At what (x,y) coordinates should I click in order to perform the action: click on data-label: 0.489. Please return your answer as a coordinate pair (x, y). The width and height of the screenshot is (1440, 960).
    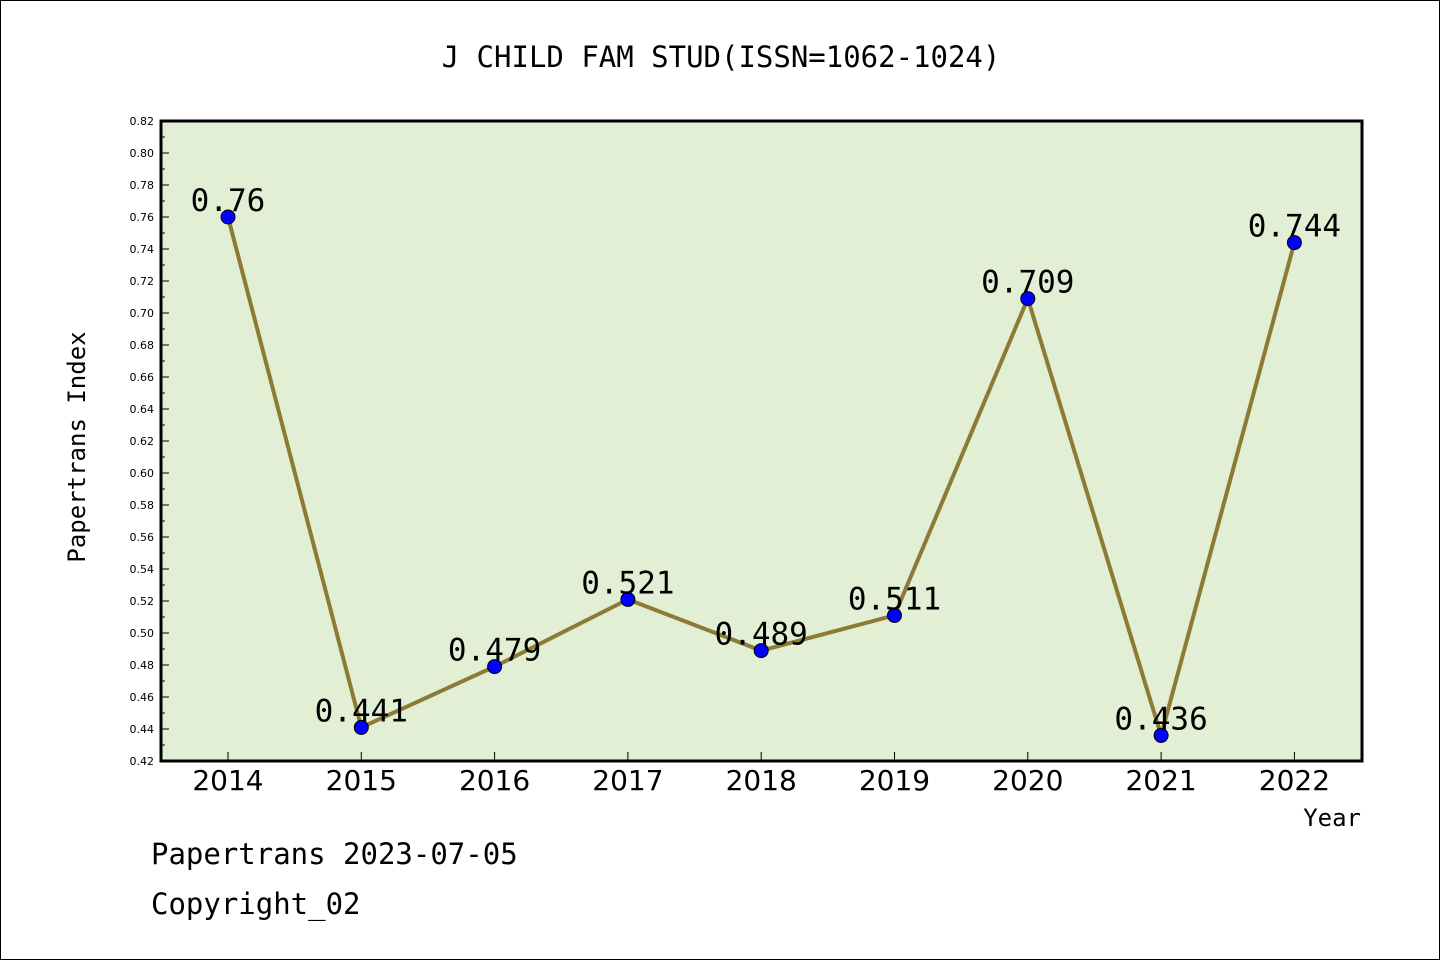
    Looking at the image, I should click on (761, 635).